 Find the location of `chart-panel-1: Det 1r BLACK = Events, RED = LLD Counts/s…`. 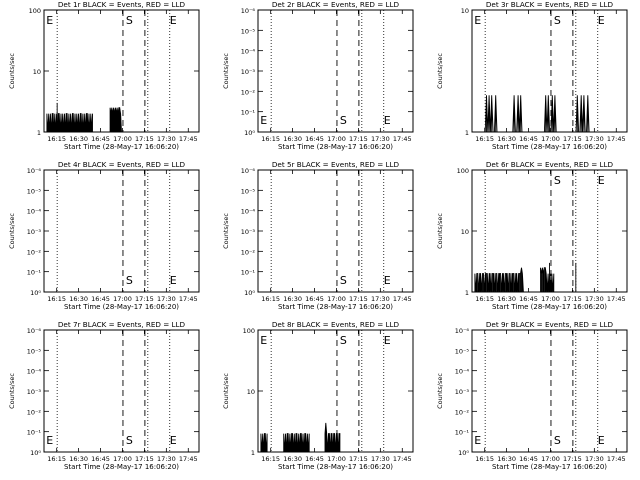

chart-panel-1: Det 1r BLACK = Events, RED = LLD Counts/s… is located at coordinates (104, 75).